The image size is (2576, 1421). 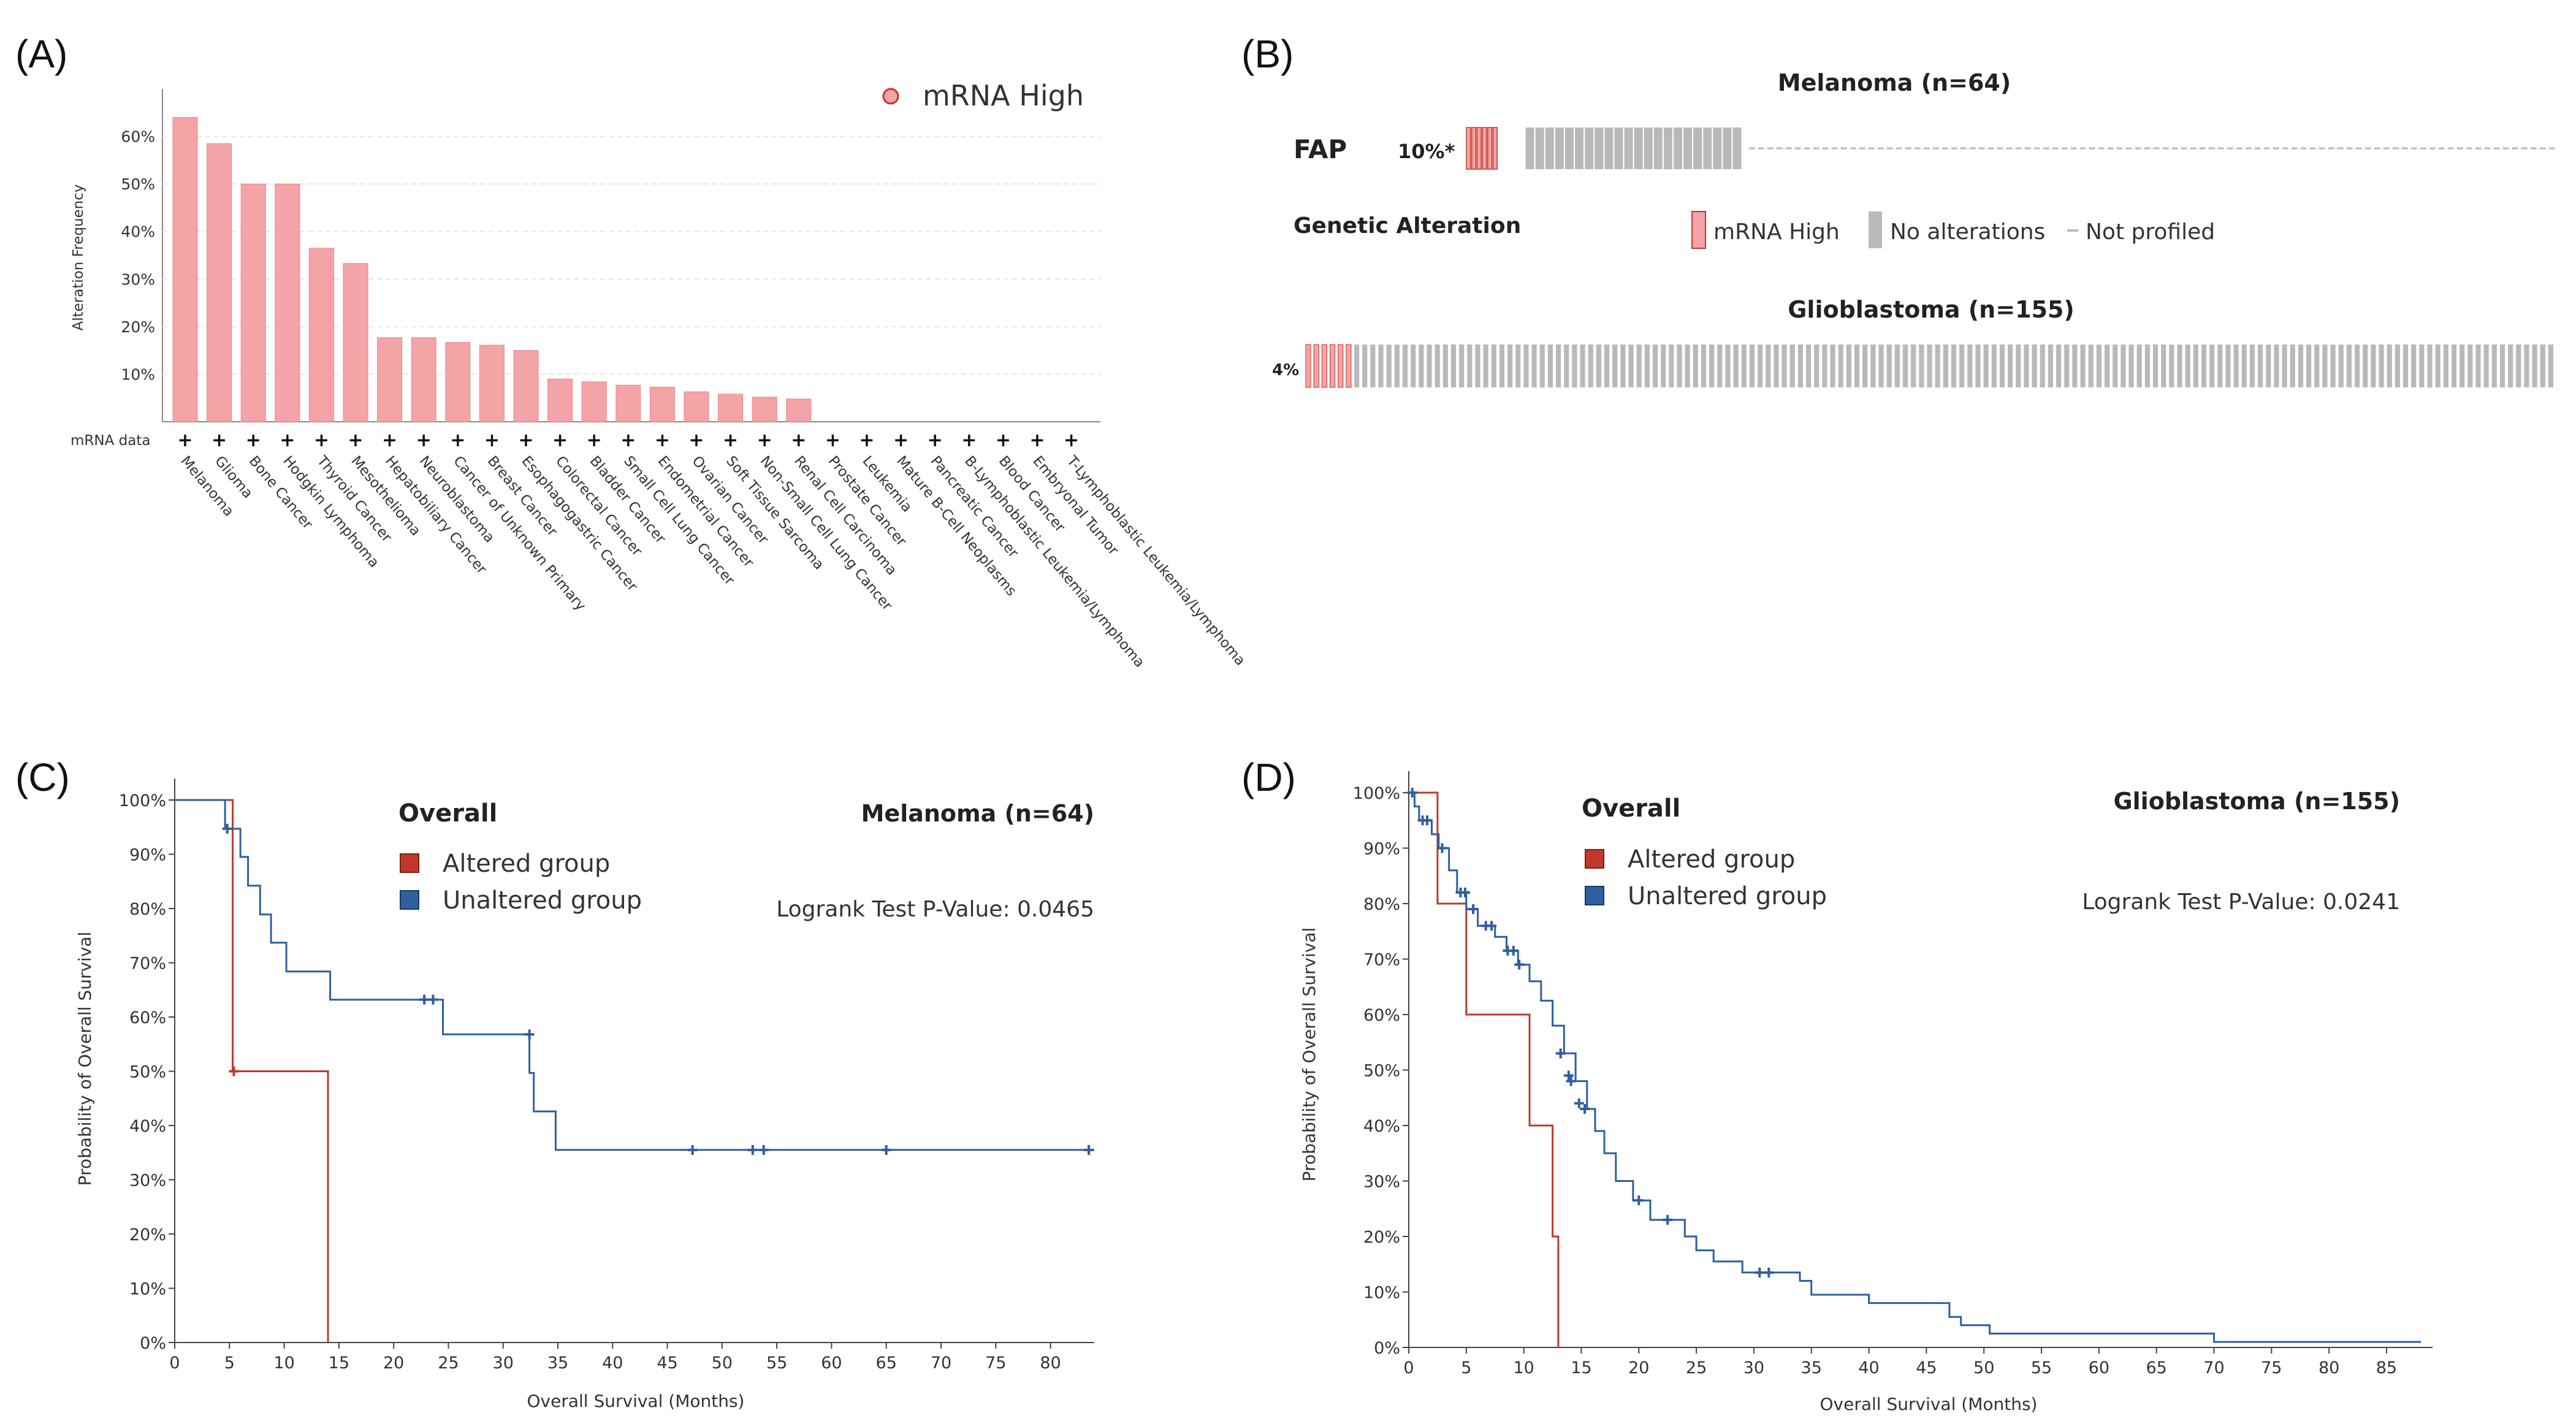 I want to click on panel-c-xtick-label: 0, so click(x=174, y=1363).